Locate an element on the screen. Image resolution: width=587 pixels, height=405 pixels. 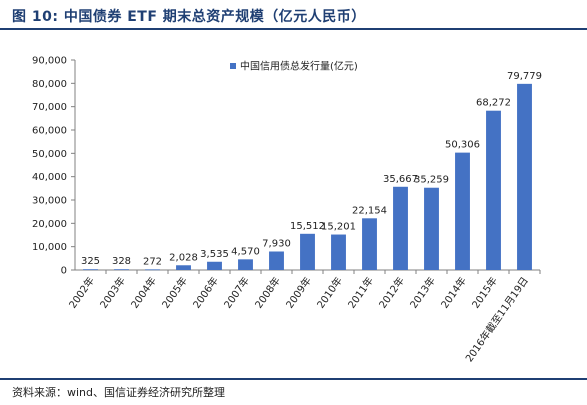
x-tick-label: 2009年 is located at coordinates (298, 292).